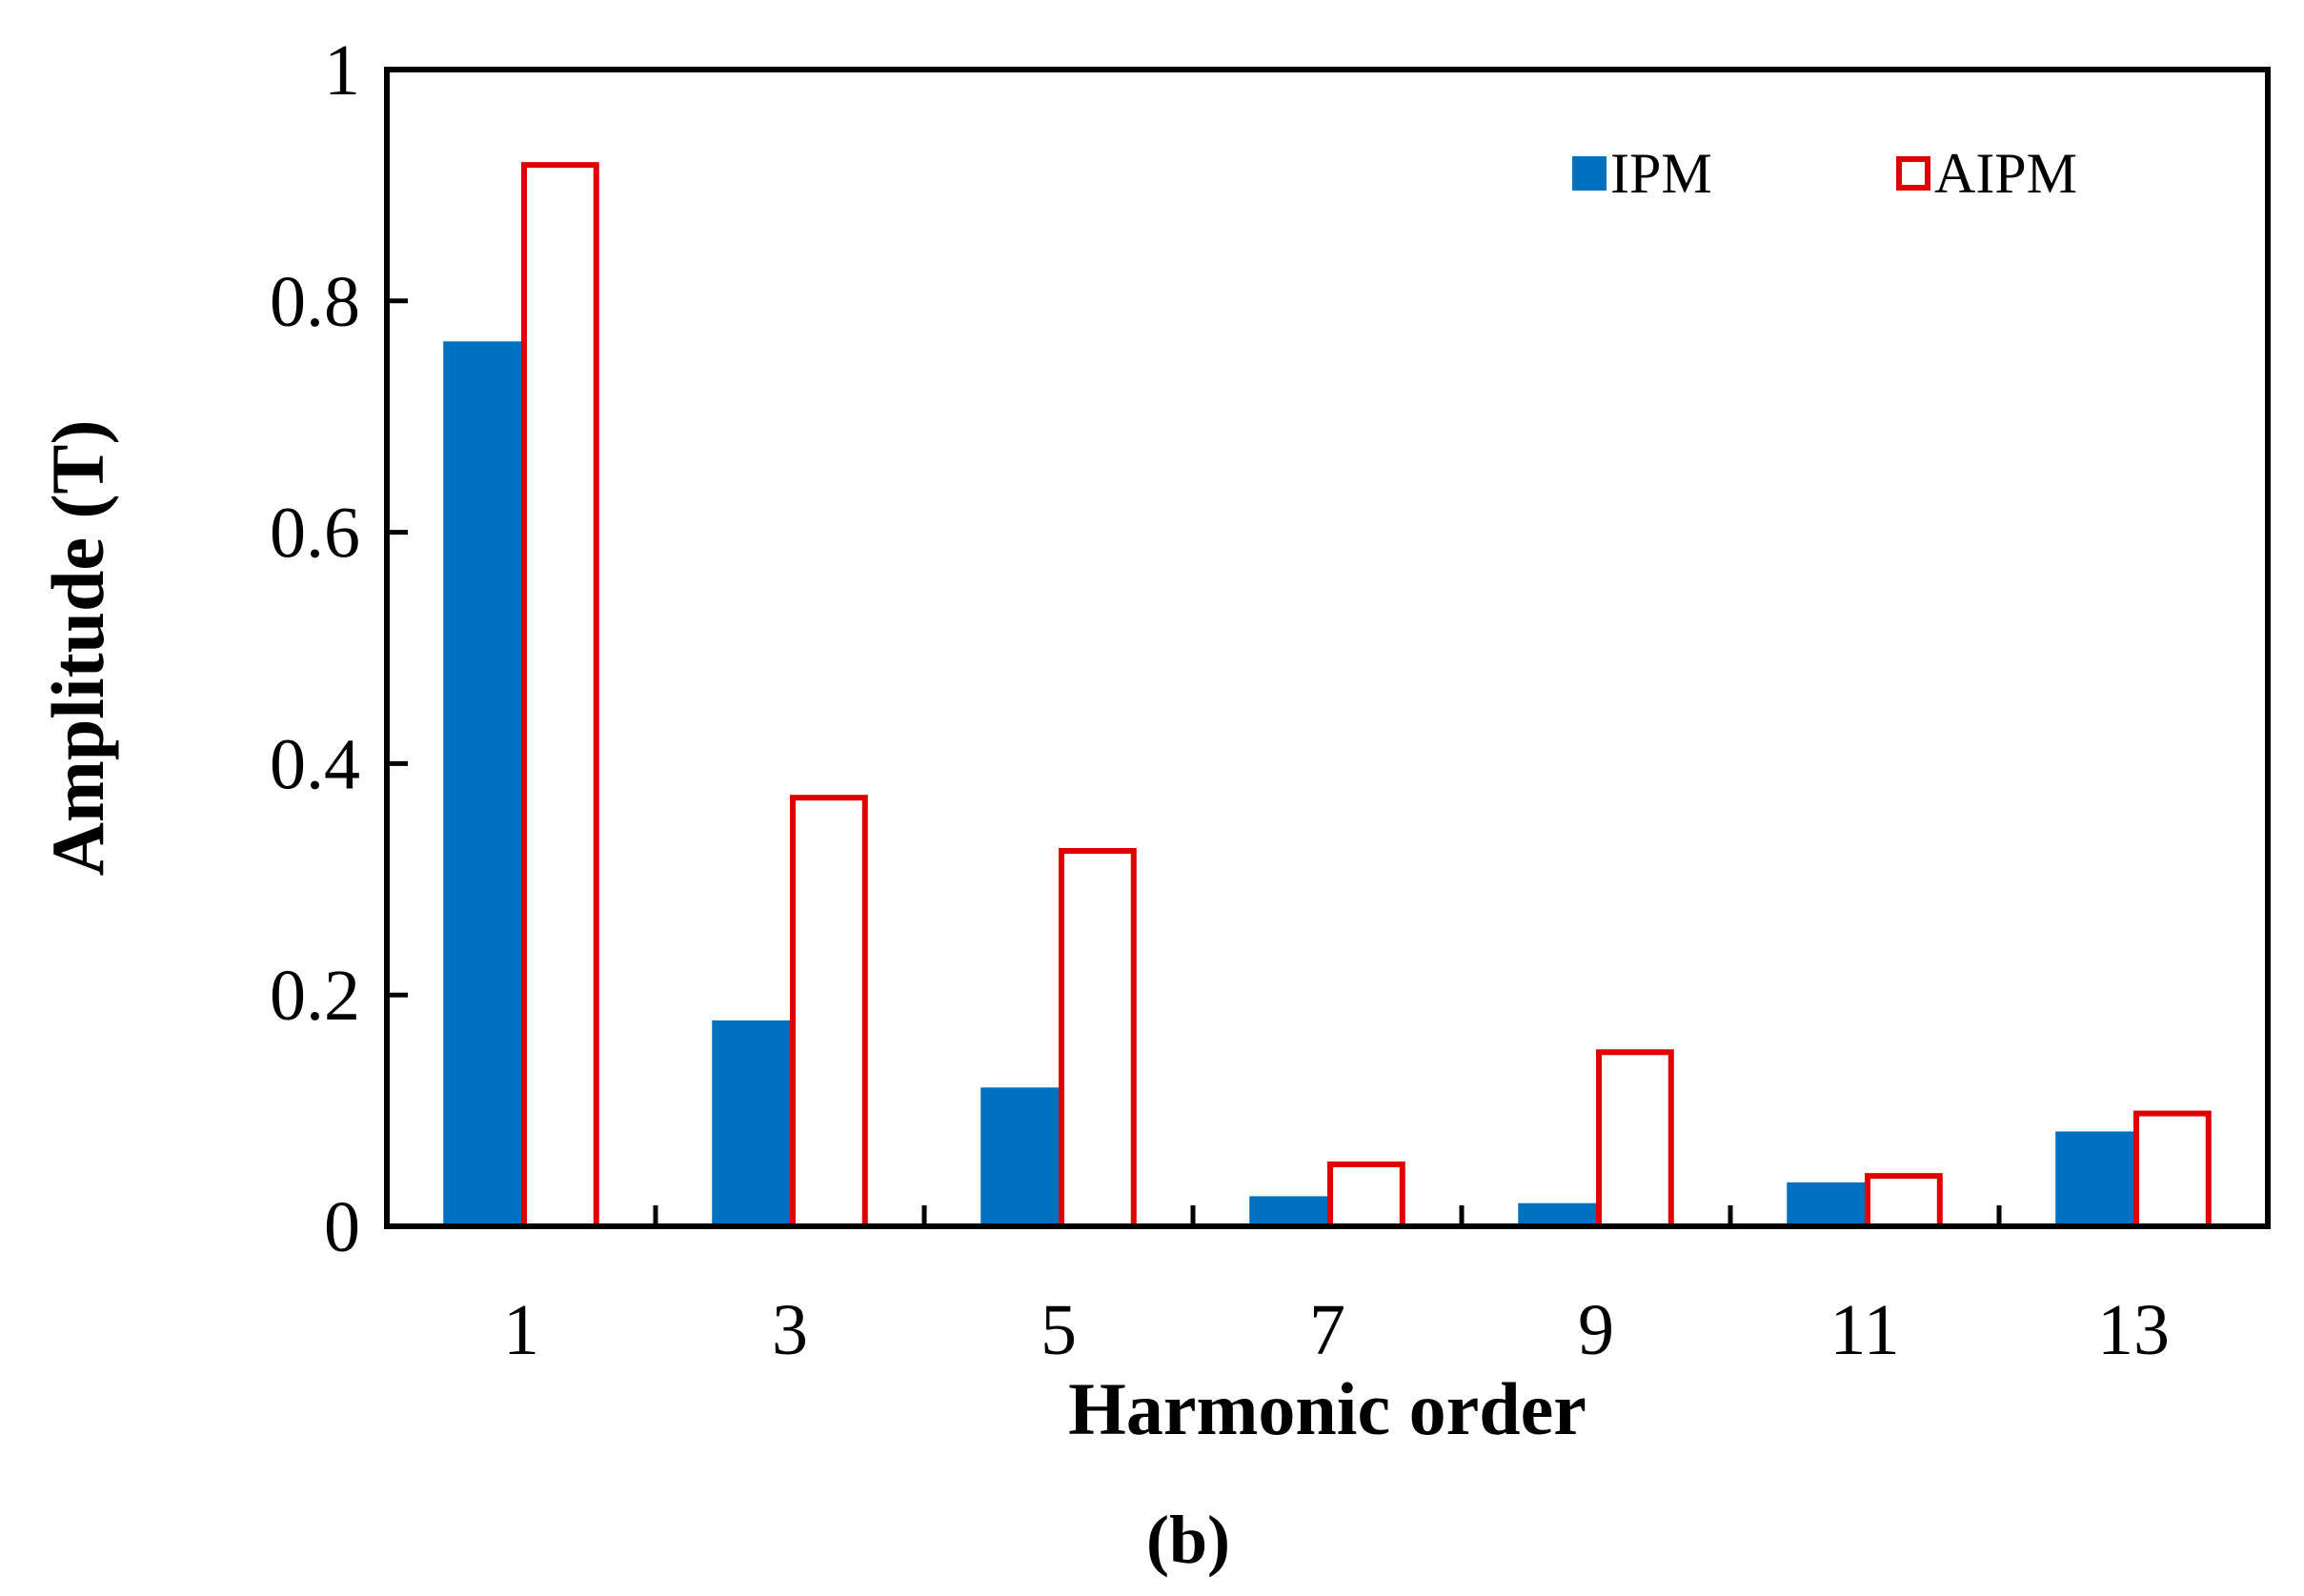  What do you see at coordinates (1327, 1330) in the screenshot?
I see `x-tick-label-7: 7` at bounding box center [1327, 1330].